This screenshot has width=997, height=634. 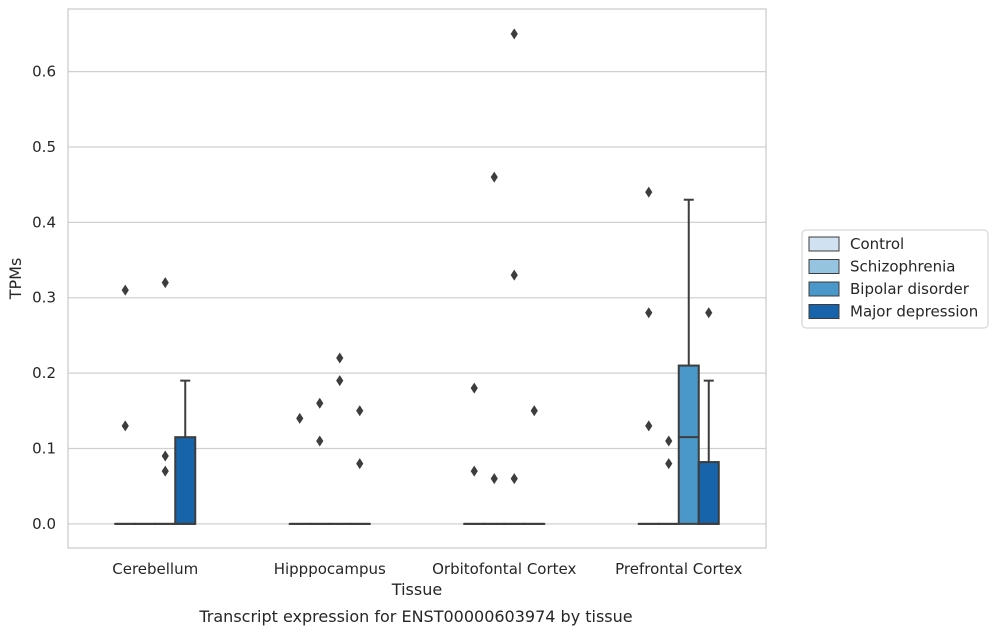 I want to click on legend-frame, so click(x=895, y=279).